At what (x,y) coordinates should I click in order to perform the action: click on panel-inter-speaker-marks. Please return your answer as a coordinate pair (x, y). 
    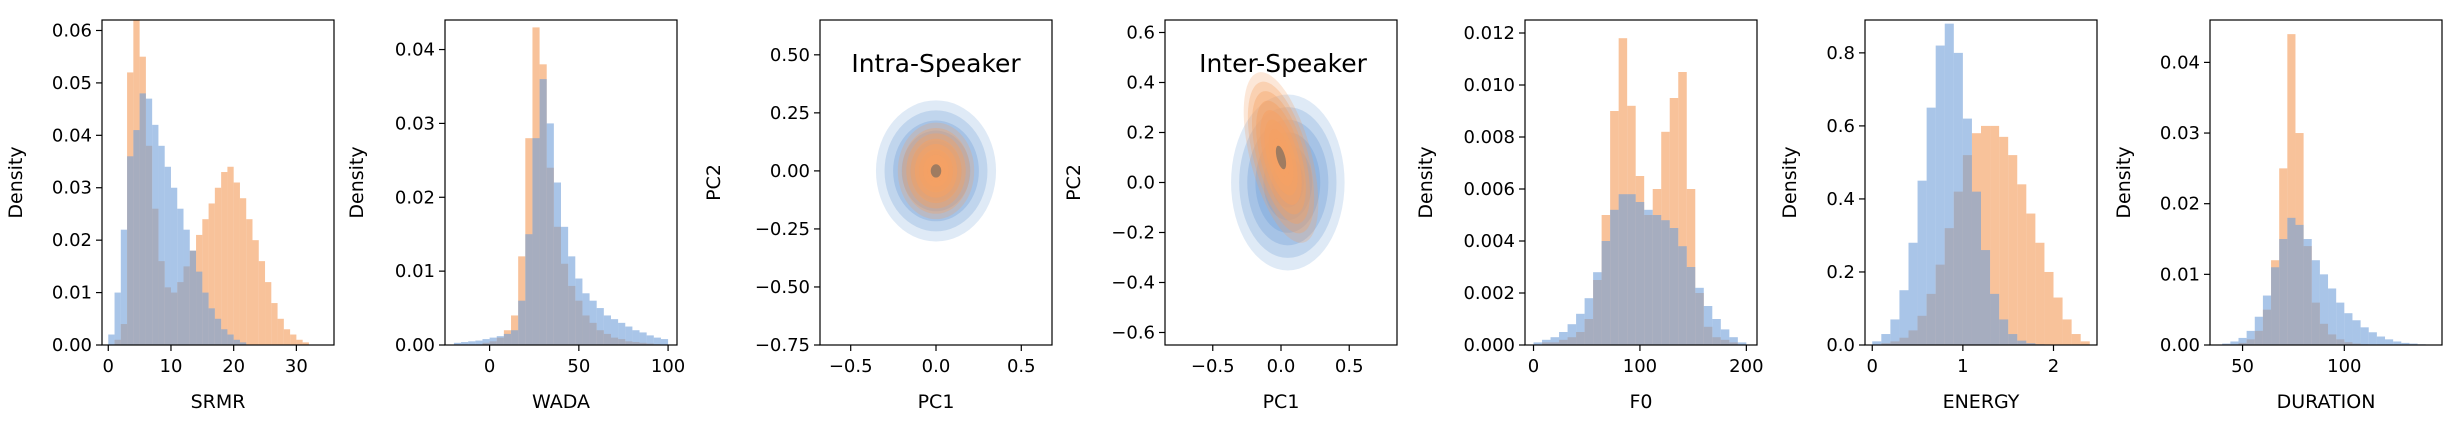
    Looking at the image, I should click on (1288, 171).